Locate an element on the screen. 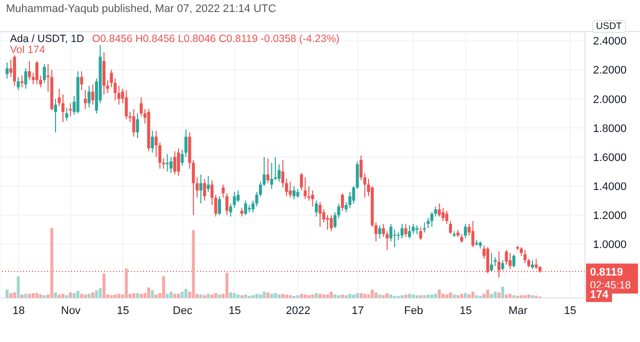 The height and width of the screenshot is (342, 640). x-tick-label: 2022 is located at coordinates (298, 310).